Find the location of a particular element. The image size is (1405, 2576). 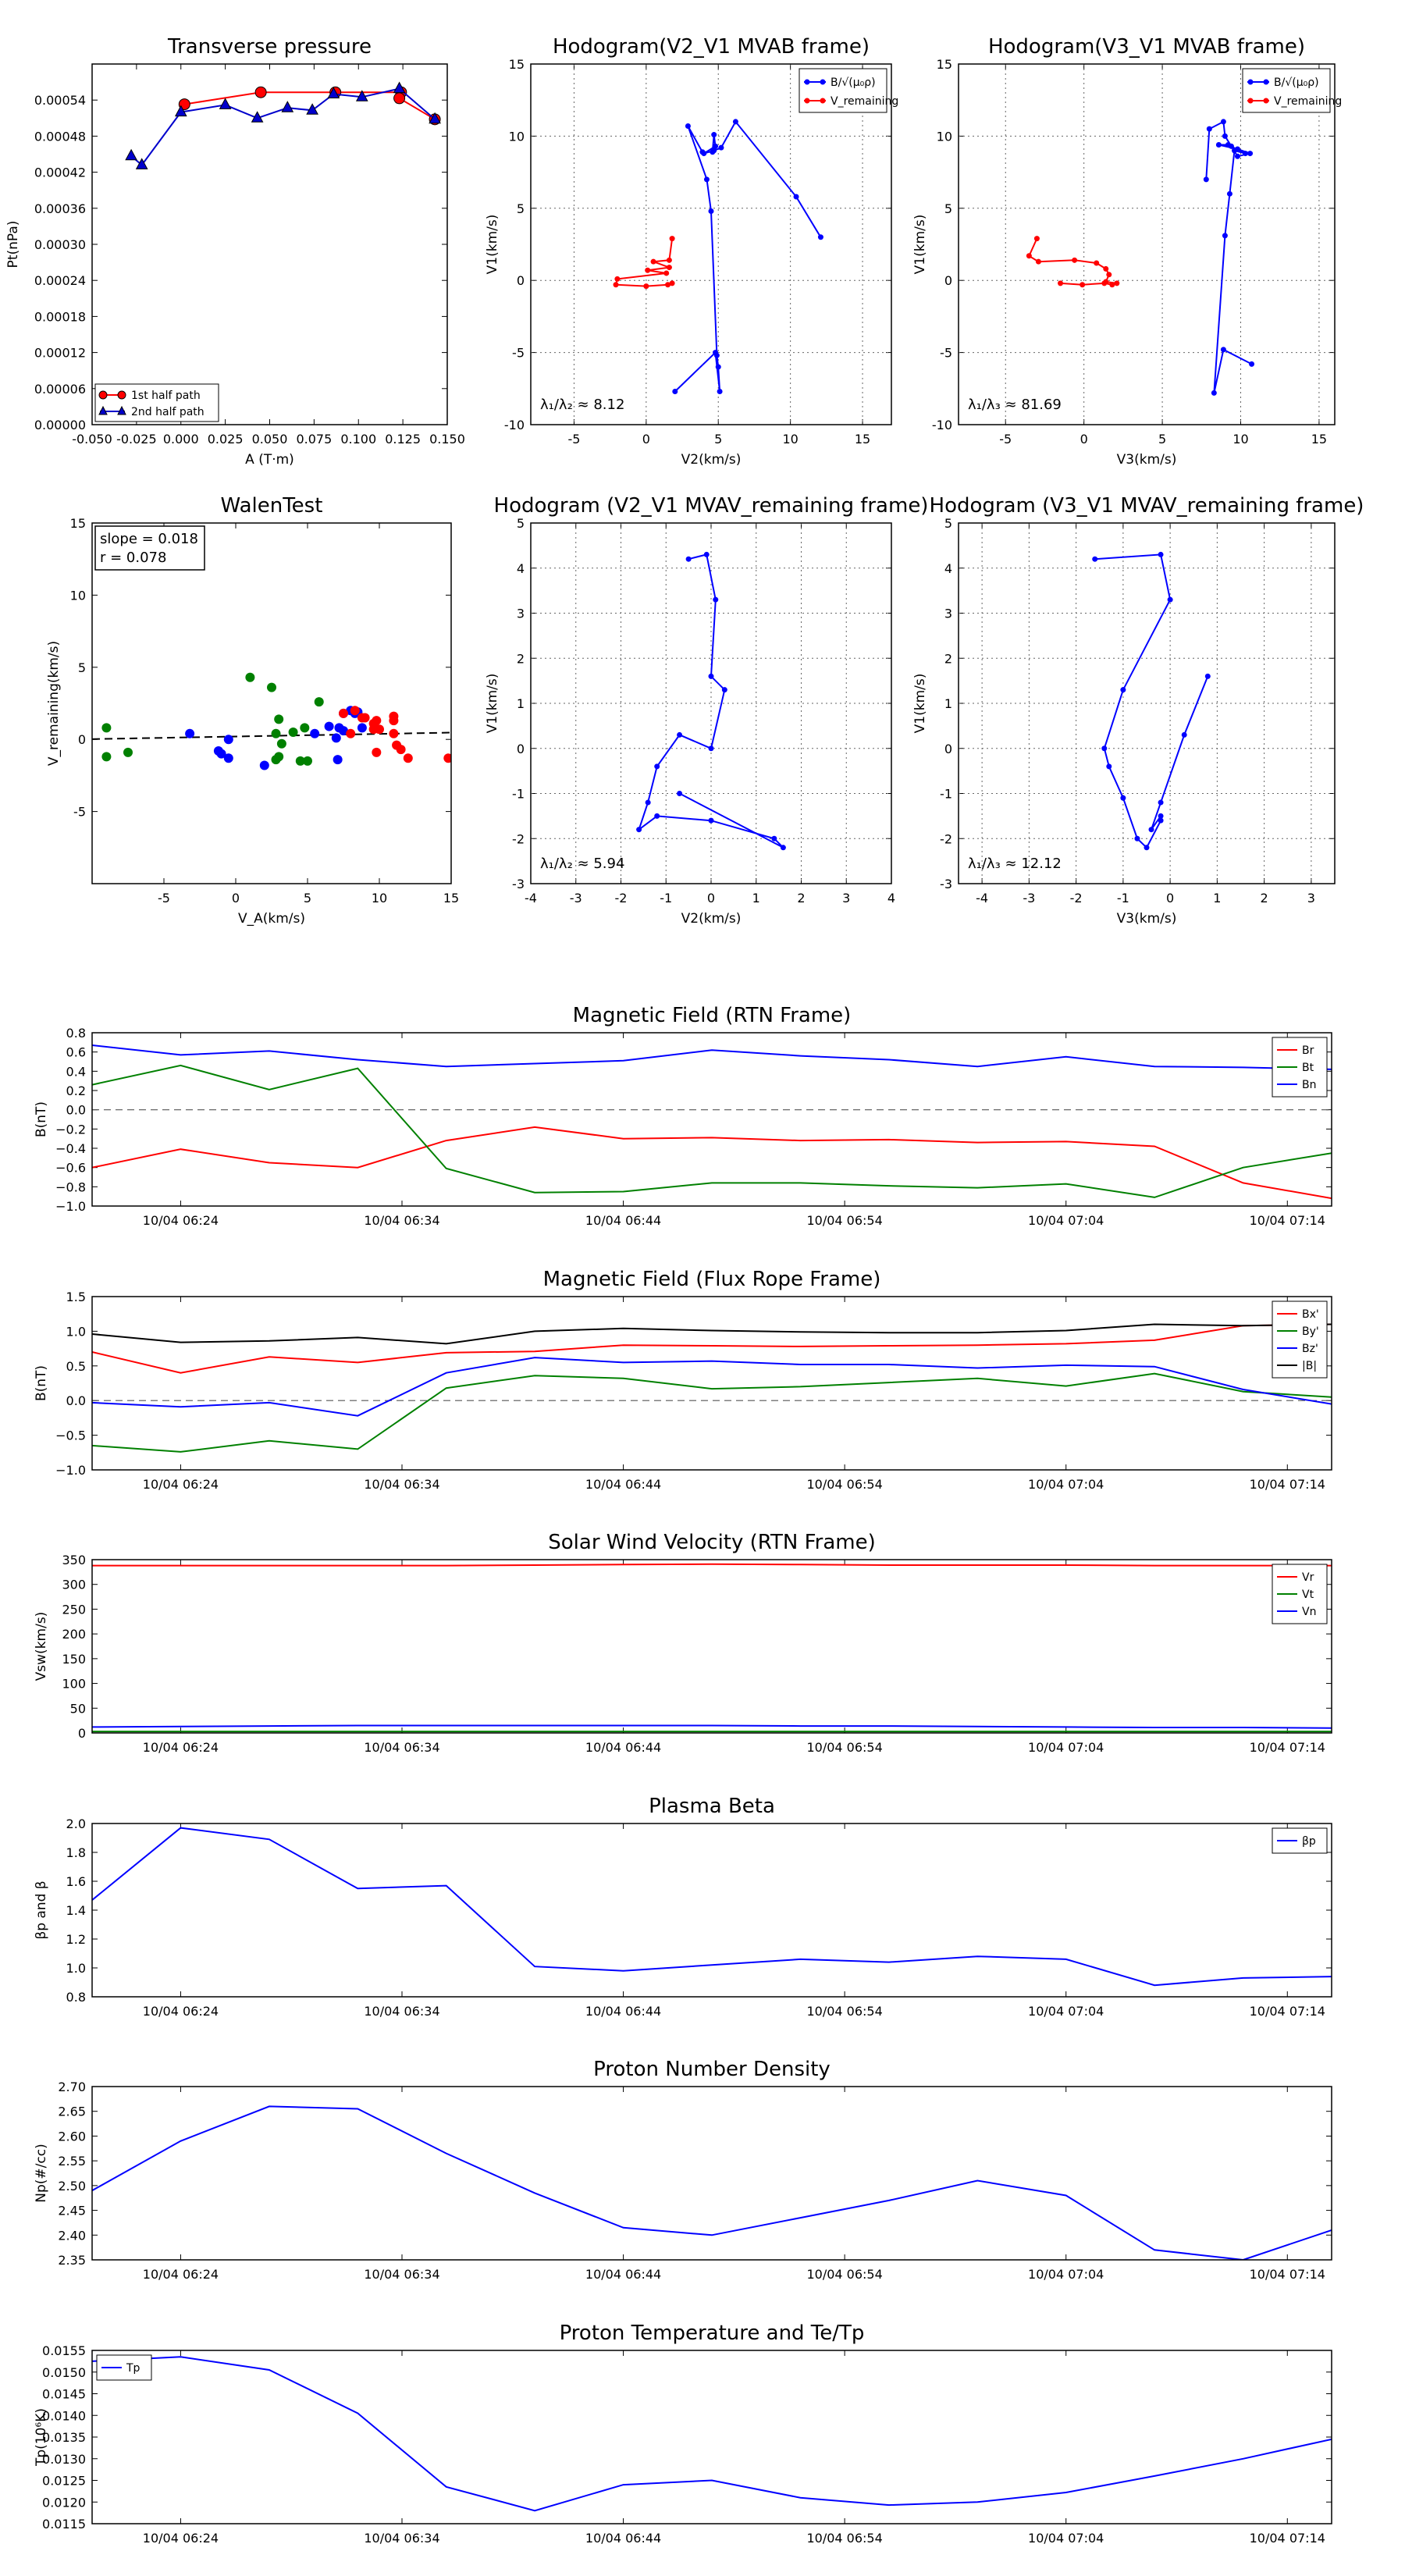

x-tick-label: 10/04 06:54 is located at coordinates (844, 2011).